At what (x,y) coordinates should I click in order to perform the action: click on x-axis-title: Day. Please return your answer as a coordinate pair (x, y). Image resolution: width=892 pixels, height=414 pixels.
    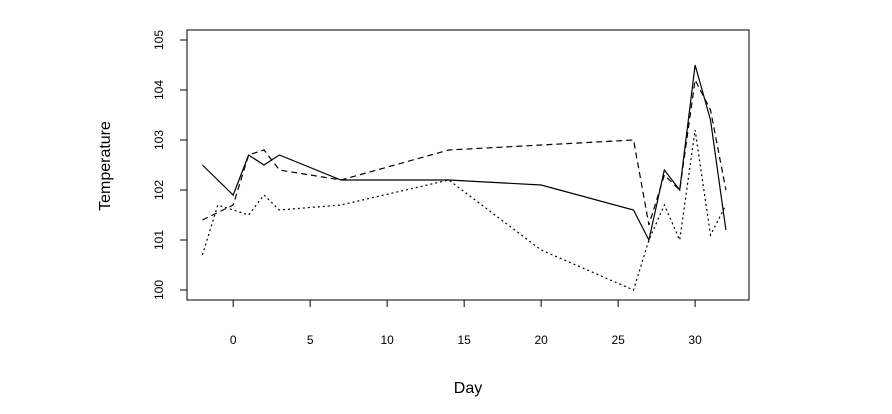
    Looking at the image, I should click on (468, 388).